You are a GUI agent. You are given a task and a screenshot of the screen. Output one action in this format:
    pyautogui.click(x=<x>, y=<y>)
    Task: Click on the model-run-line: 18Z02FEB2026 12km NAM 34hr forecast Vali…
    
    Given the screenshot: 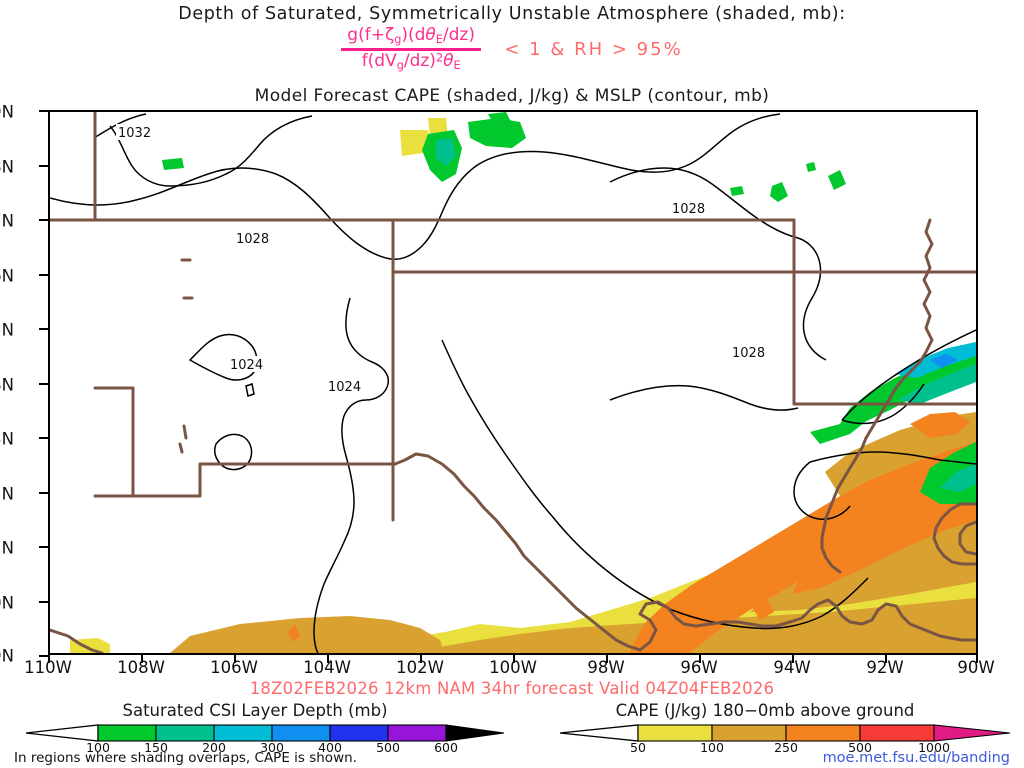 What is the action you would take?
    pyautogui.click(x=512, y=688)
    